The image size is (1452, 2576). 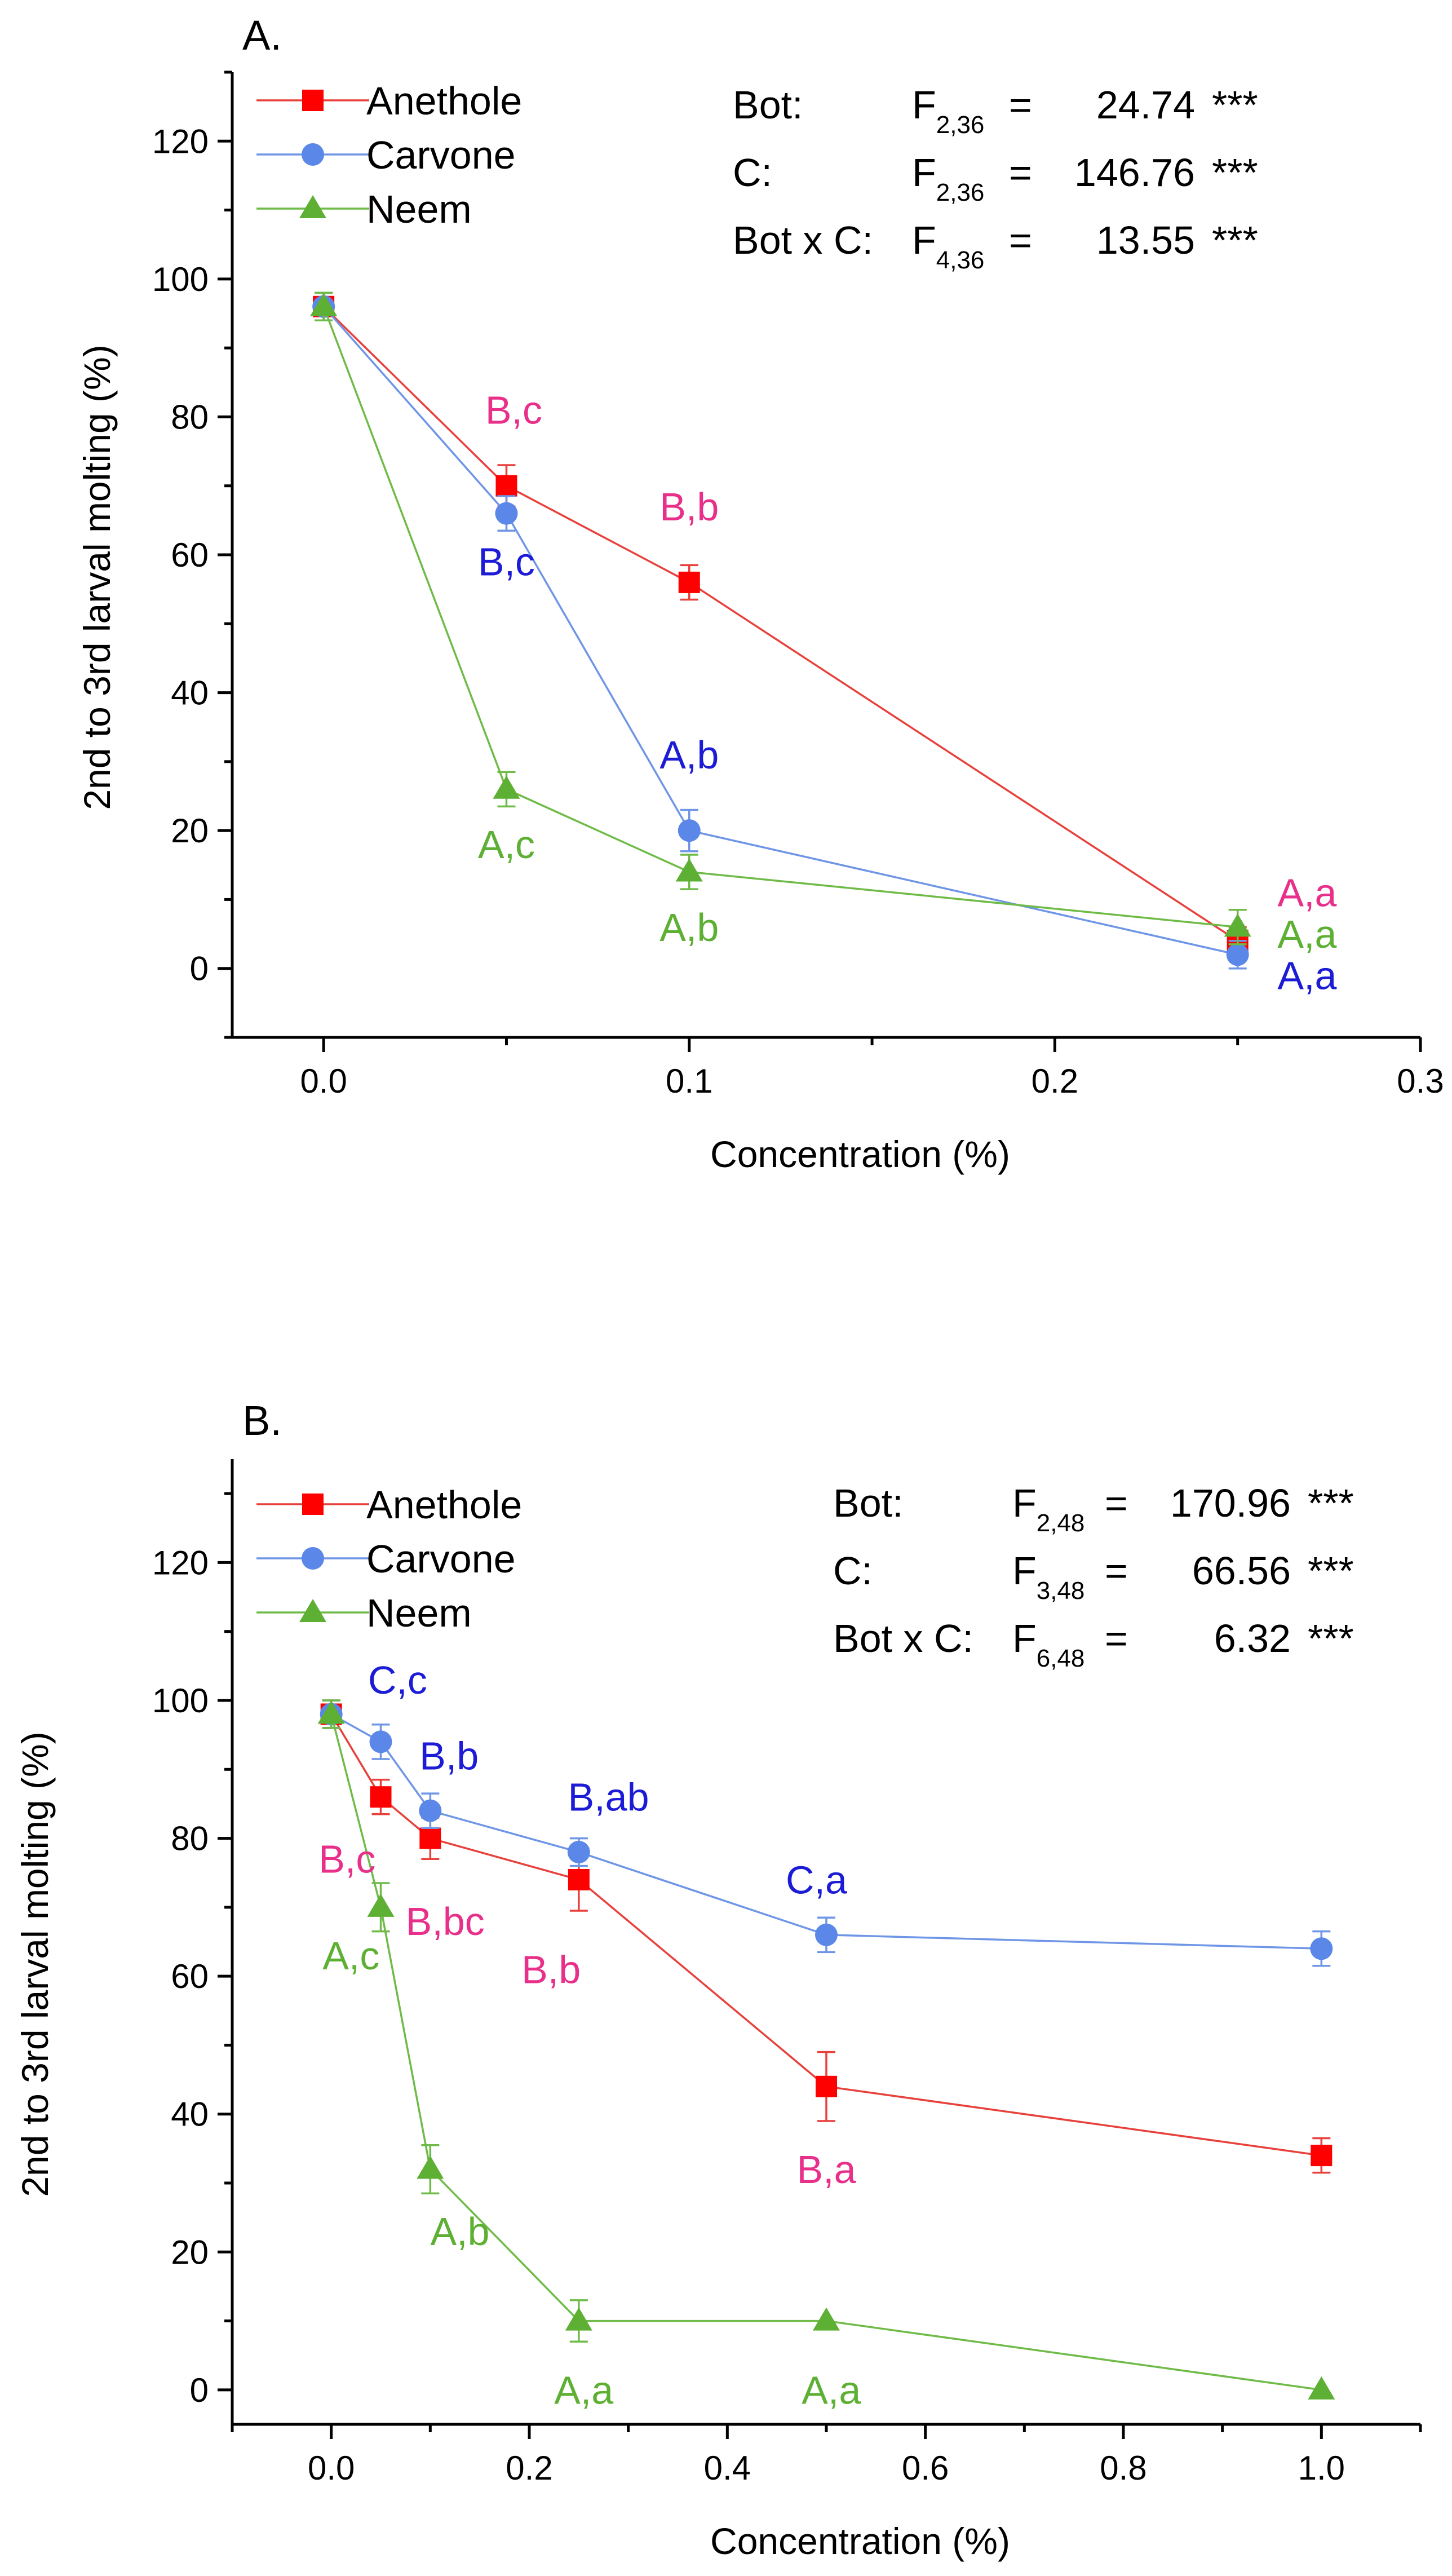 I want to click on x-tick-label: 0.6, so click(x=925, y=2468).